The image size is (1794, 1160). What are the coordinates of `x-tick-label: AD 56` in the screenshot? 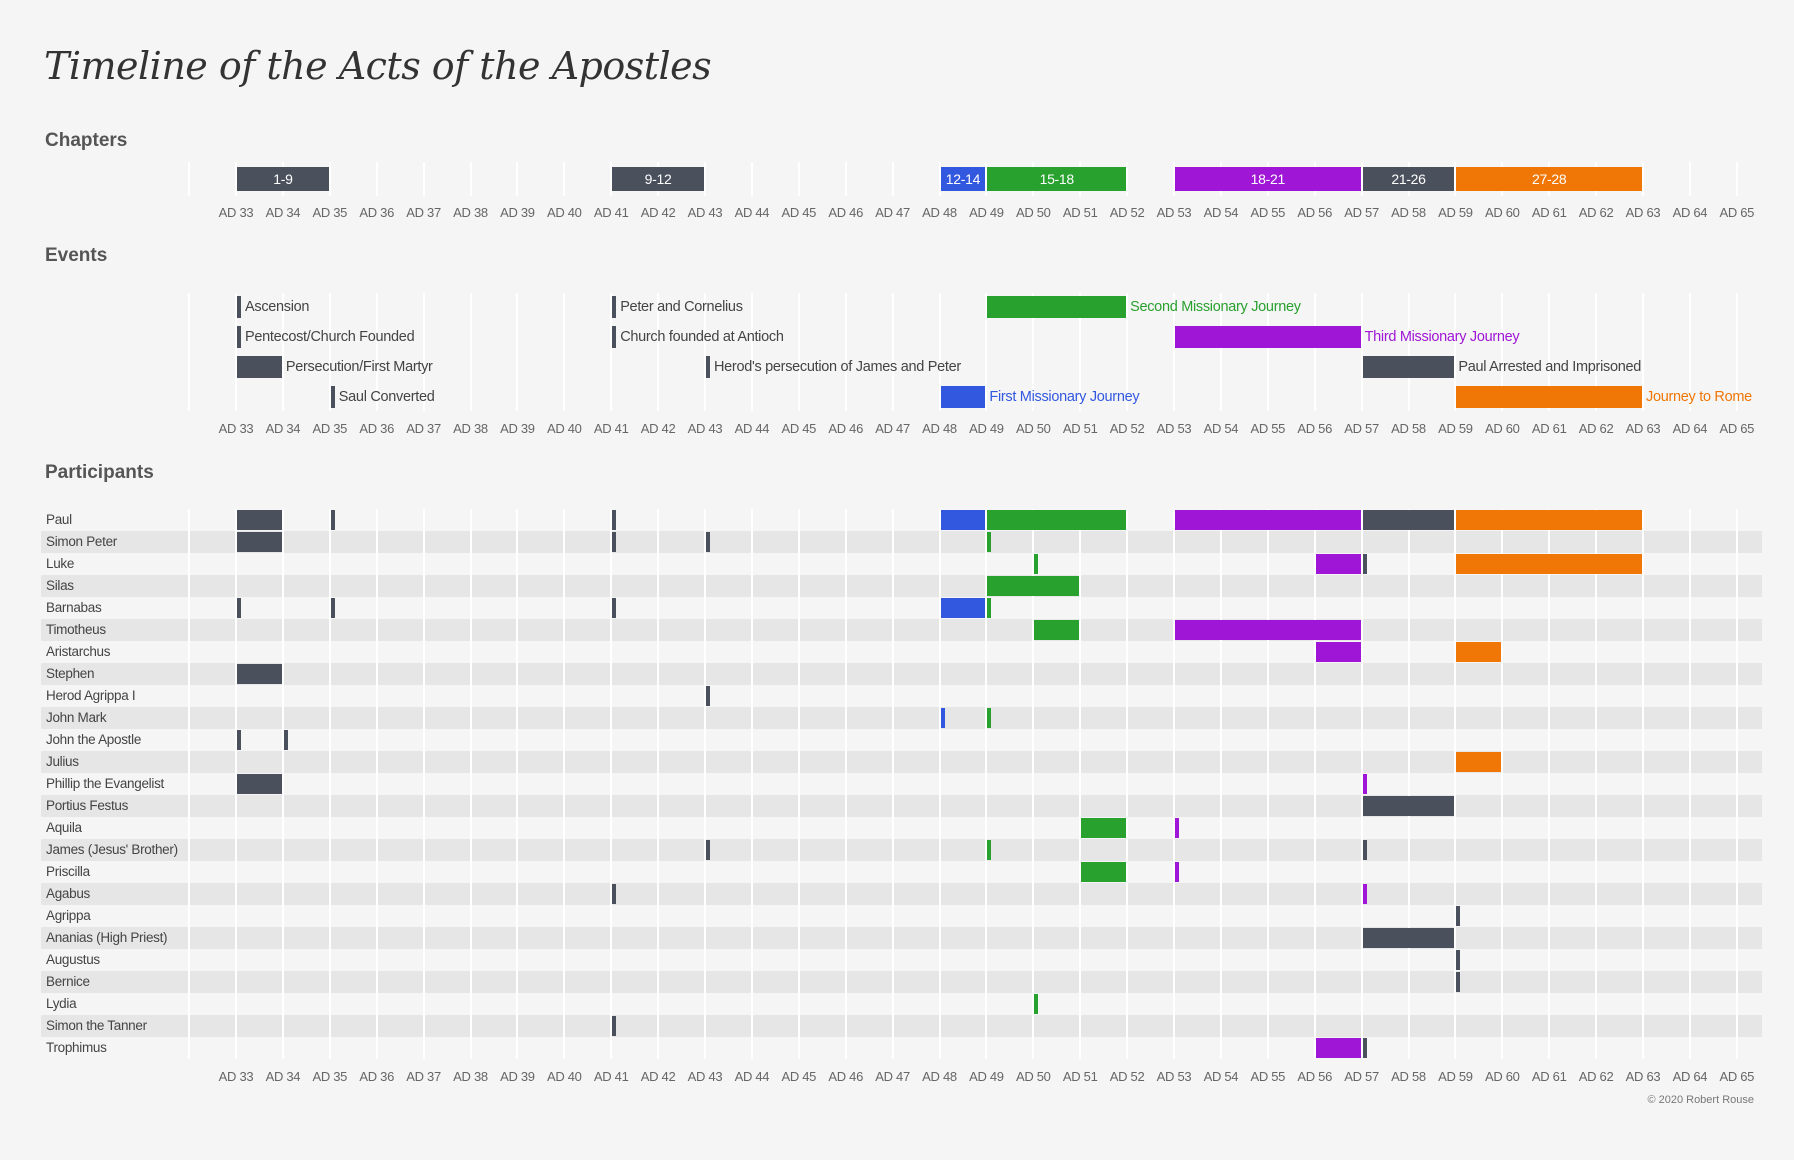 It's located at (1315, 212).